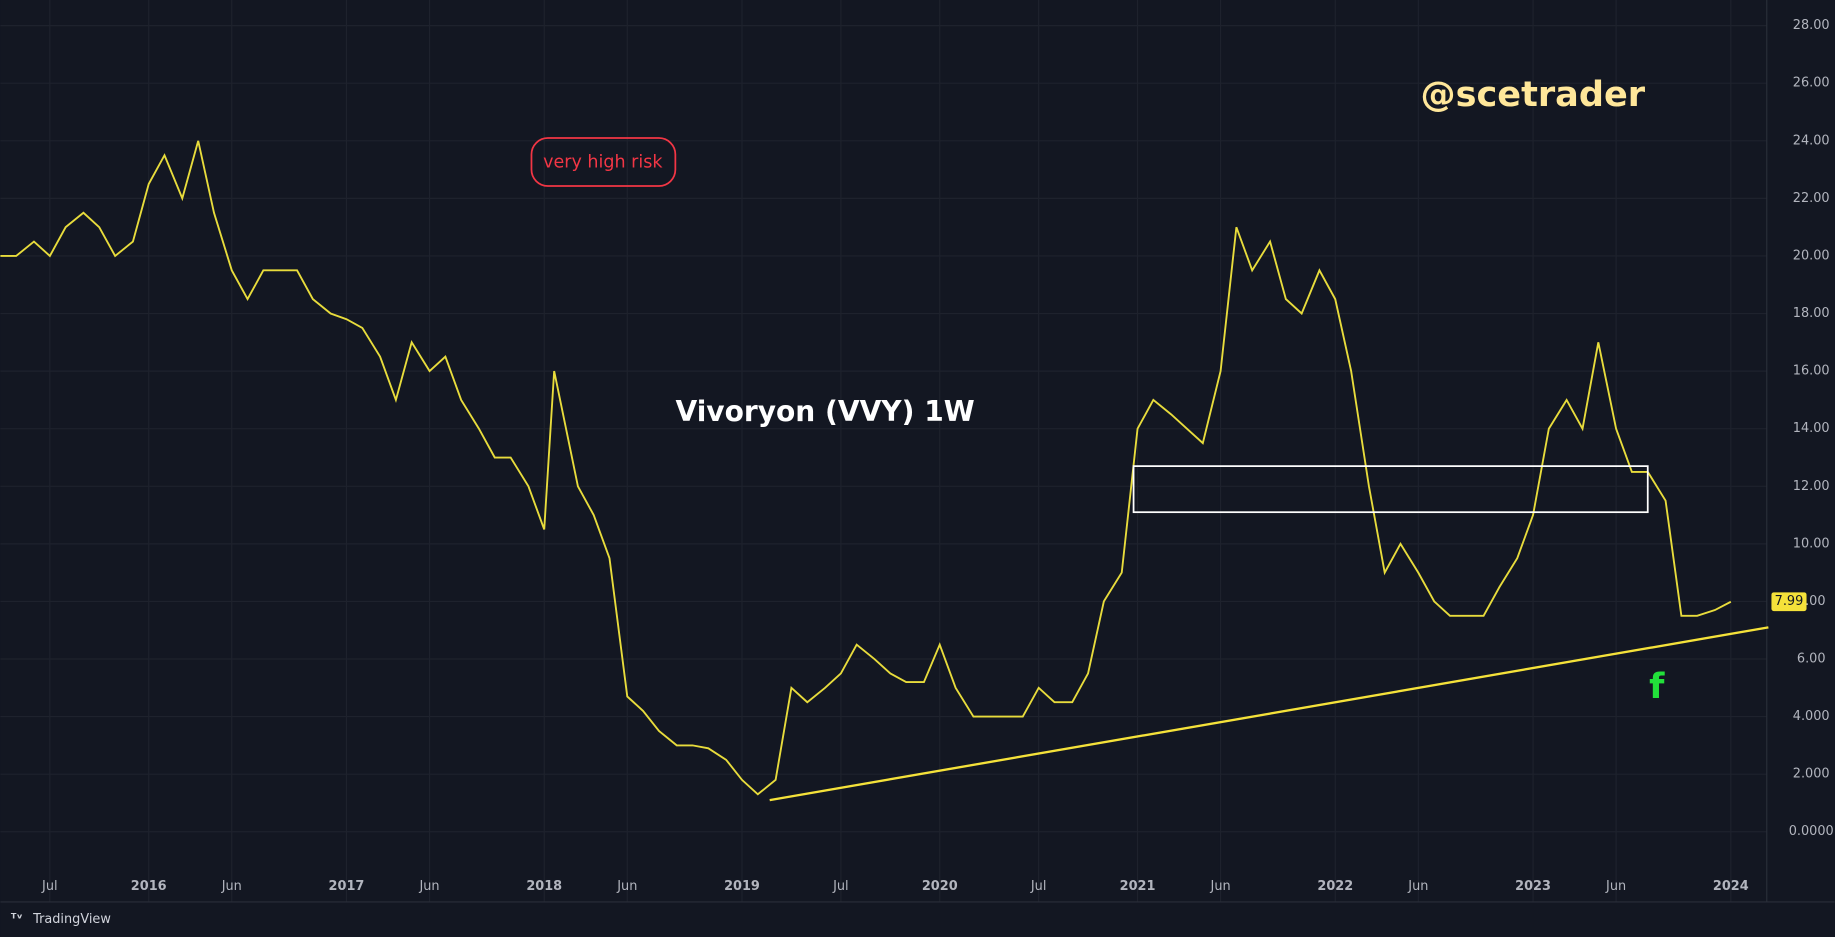  I want to click on x-tick-label: 2023, so click(1533, 886).